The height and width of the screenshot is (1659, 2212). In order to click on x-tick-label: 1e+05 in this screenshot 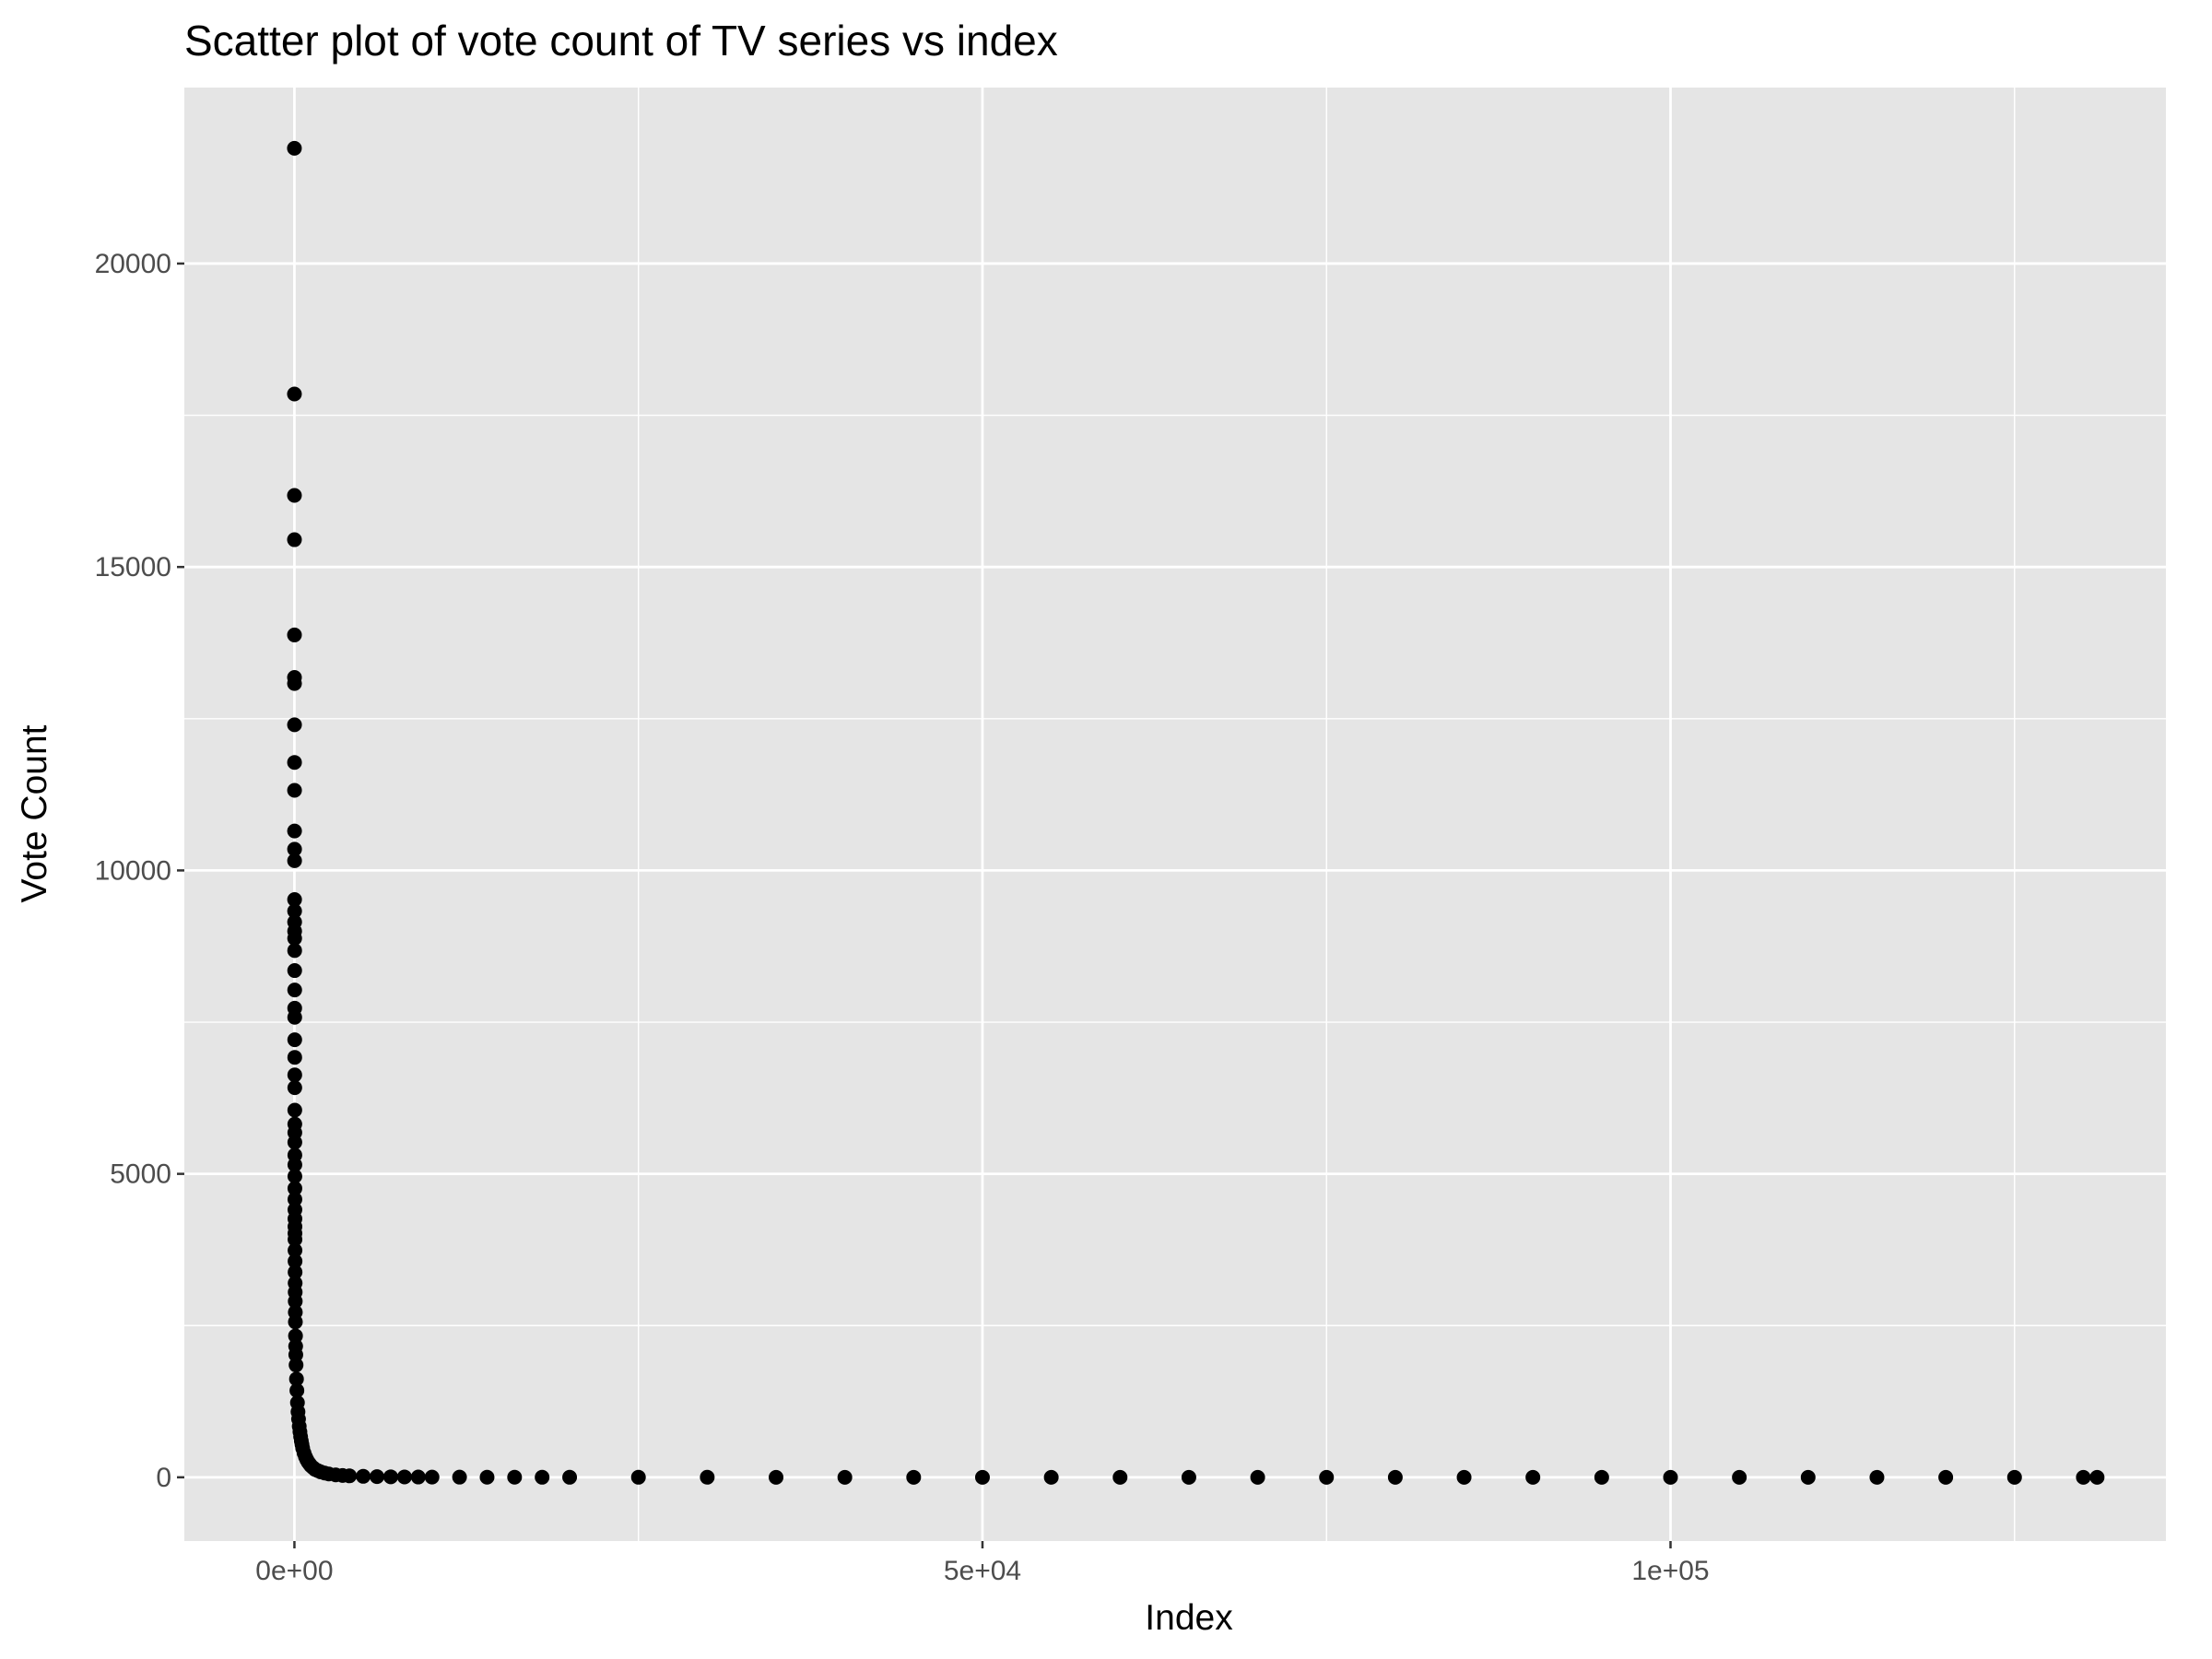, I will do `click(1670, 1571)`.